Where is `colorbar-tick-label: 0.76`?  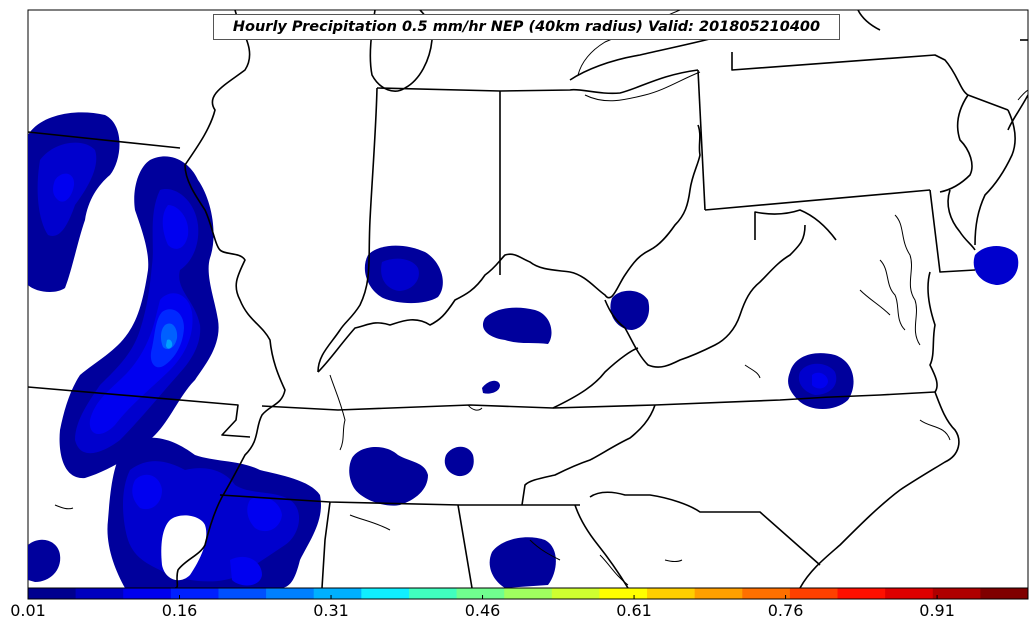
colorbar-tick-label: 0.76 is located at coordinates (785, 610).